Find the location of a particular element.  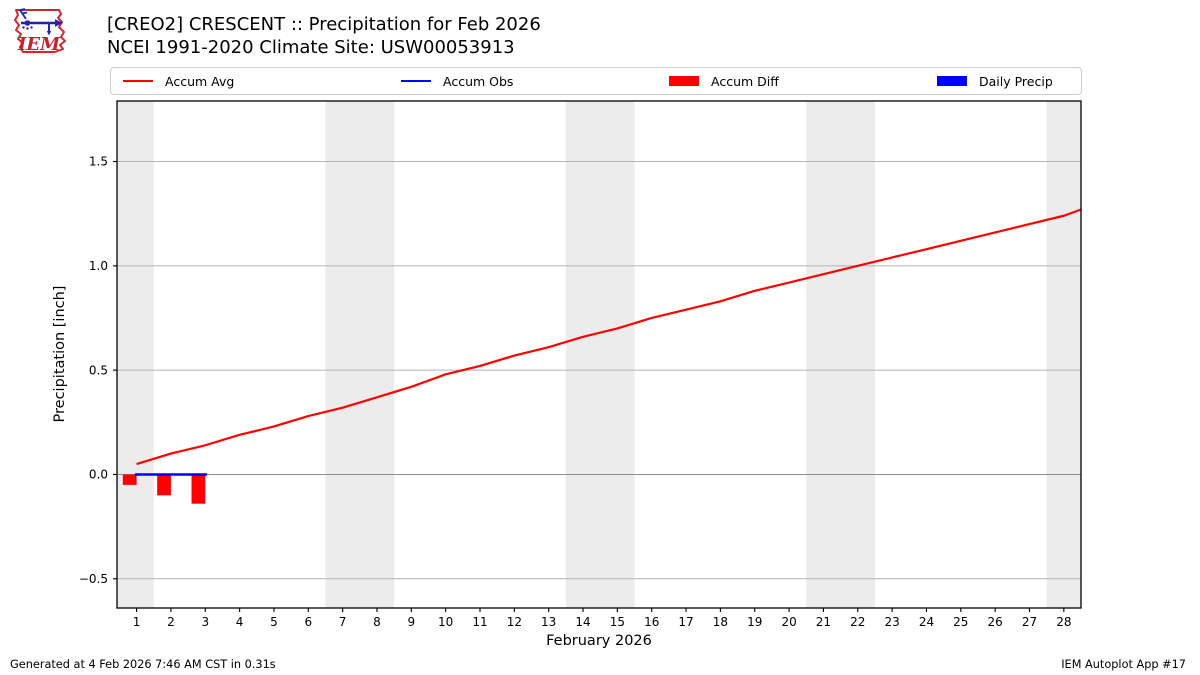

legend-label: Accum Diff is located at coordinates (745, 81).